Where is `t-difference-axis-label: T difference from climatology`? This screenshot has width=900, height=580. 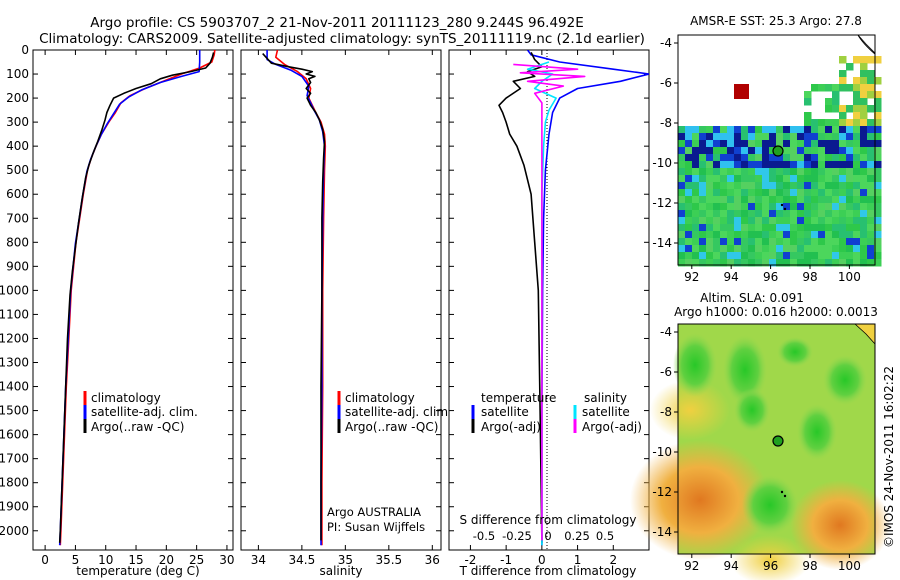 t-difference-axis-label: T difference from climatology is located at coordinates (548, 571).